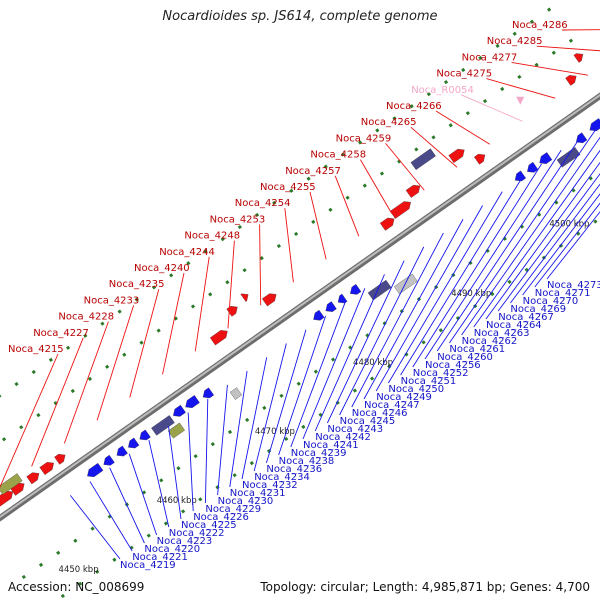 This screenshot has width=600, height=600. Describe the element at coordinates (162, 268) in the screenshot. I see `gene-label-noca_4240: Noca_4240` at that location.